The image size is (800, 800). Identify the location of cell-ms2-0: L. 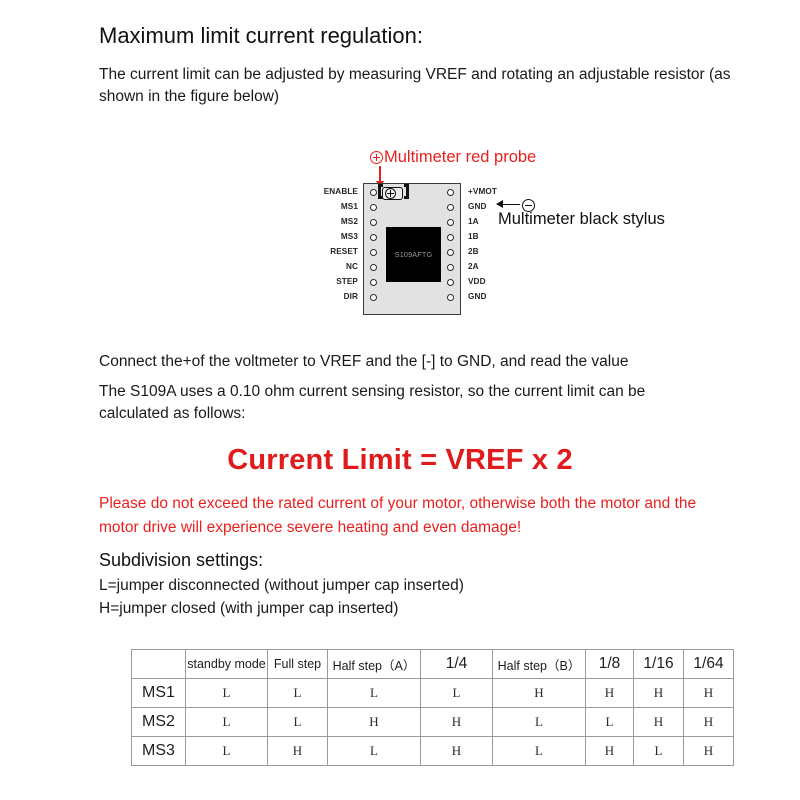
(226, 722).